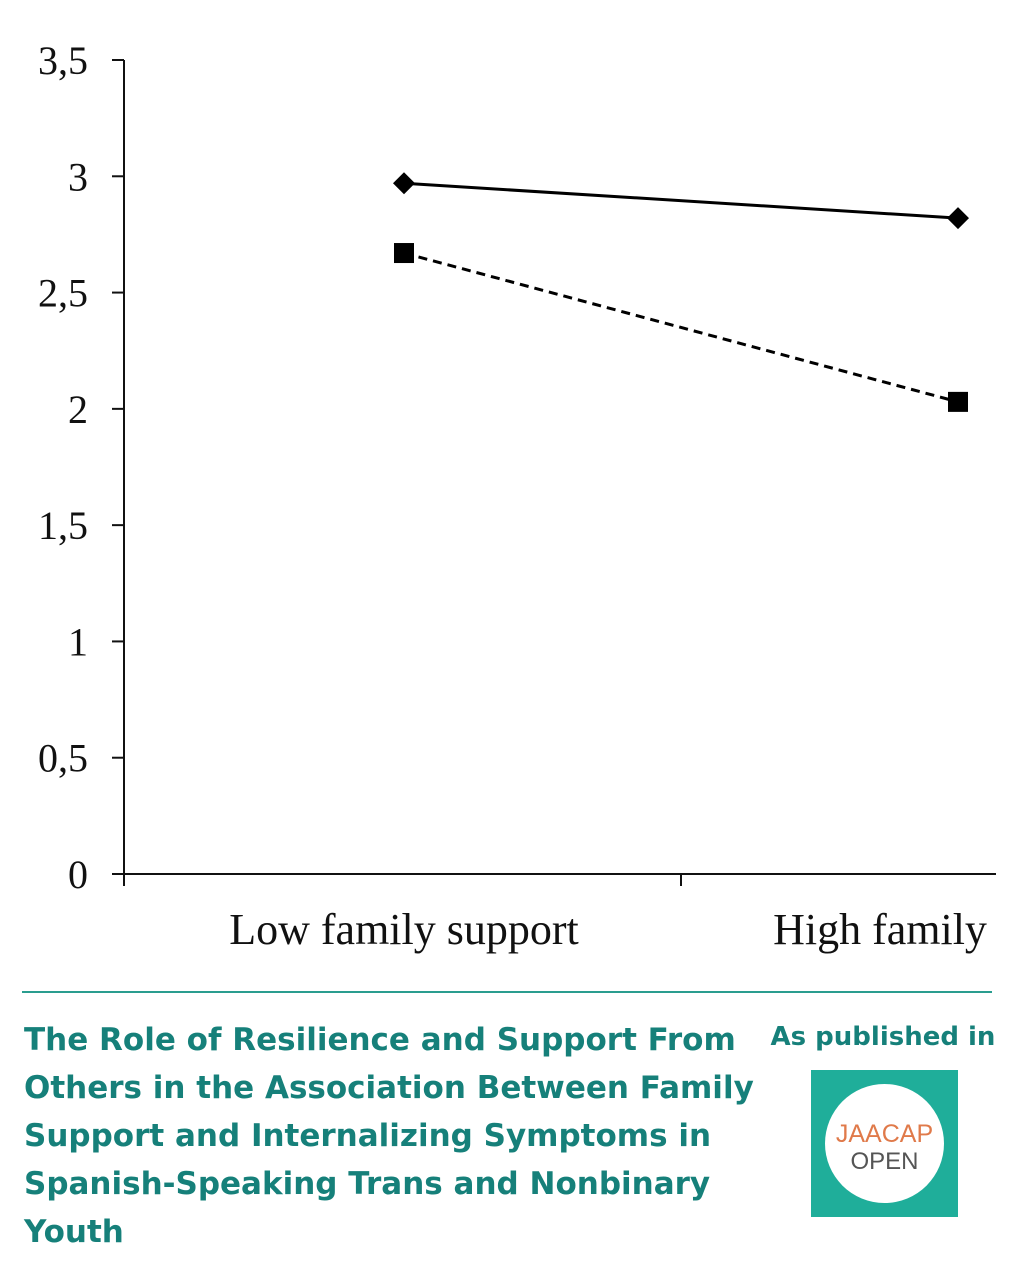  What do you see at coordinates (507, 992) in the screenshot?
I see `divider` at bounding box center [507, 992].